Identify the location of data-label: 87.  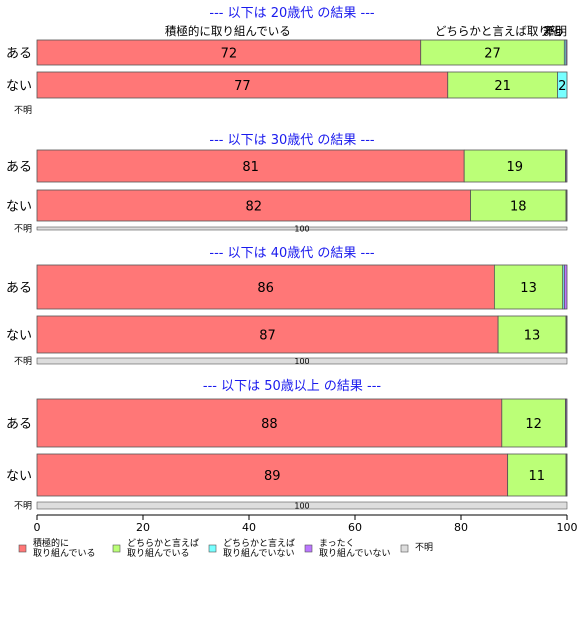
(267, 336).